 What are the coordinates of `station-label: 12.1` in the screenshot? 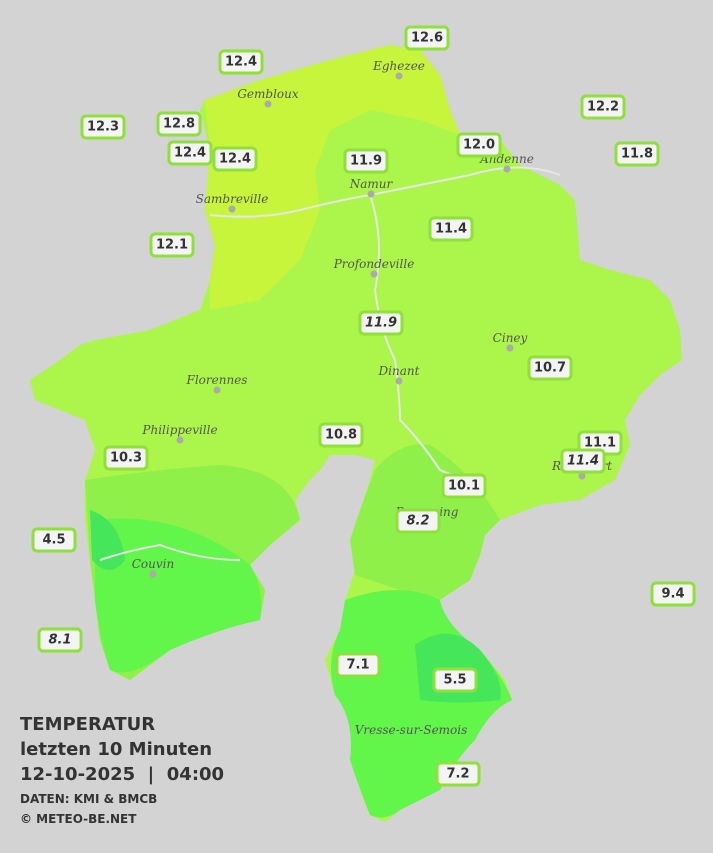 It's located at (172, 245).